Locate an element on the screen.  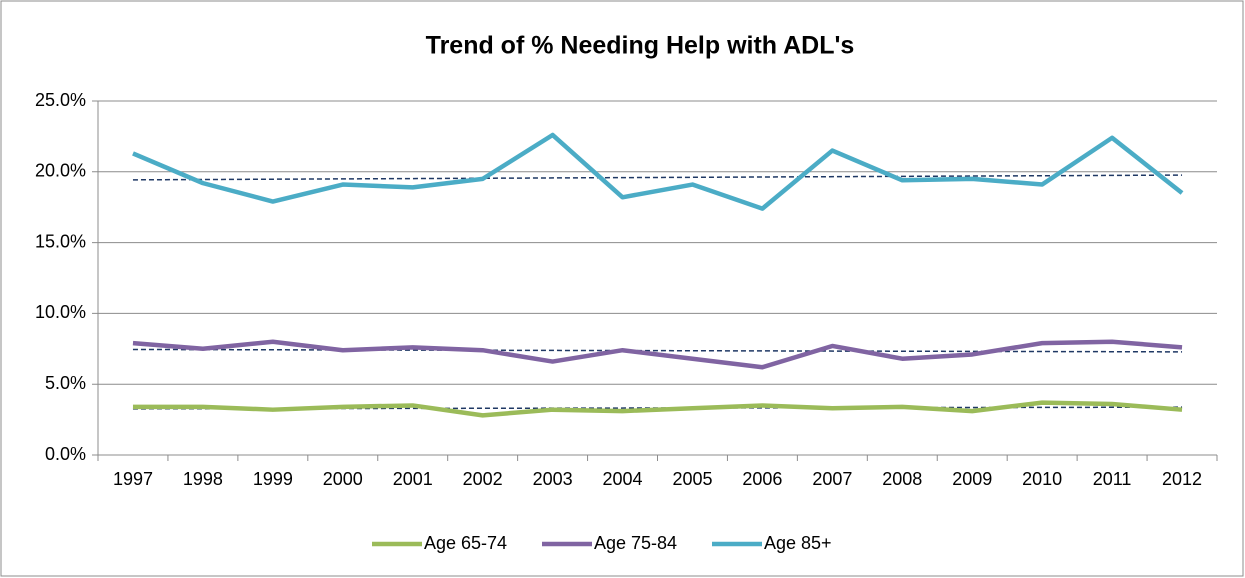
x-tick-label: 1999 is located at coordinates (273, 479).